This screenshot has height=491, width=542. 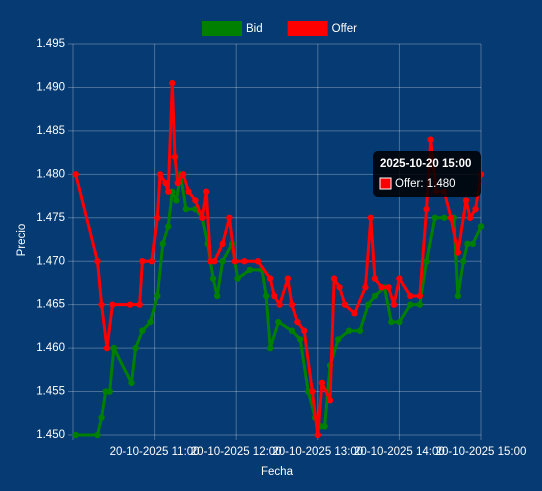 I want to click on tooltip-box, so click(x=427, y=174).